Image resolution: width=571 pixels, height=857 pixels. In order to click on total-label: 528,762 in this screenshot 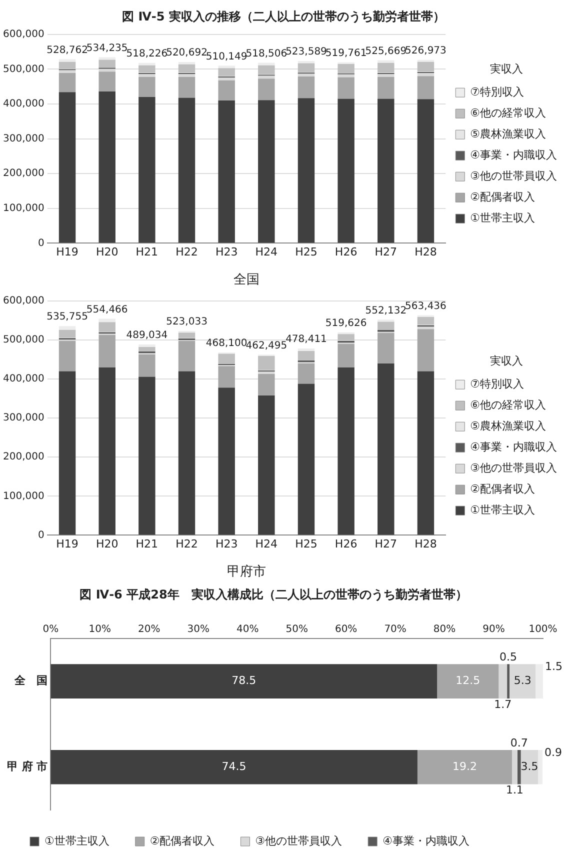, I will do `click(67, 50)`.